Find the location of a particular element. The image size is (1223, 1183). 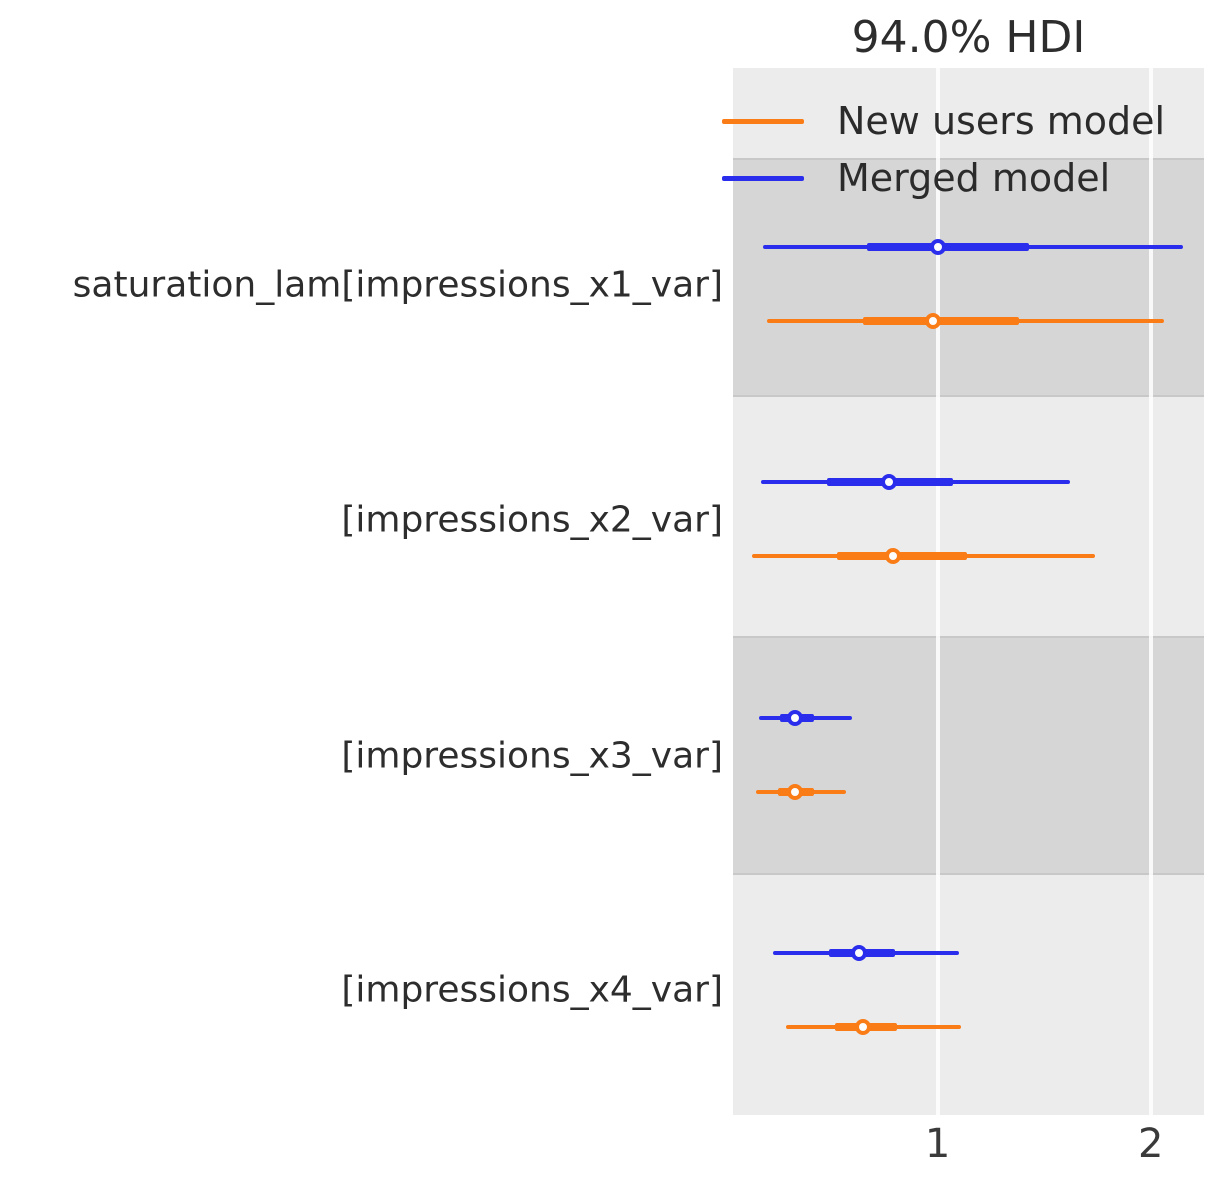

x-tick-label: 1 is located at coordinates (937, 1144).